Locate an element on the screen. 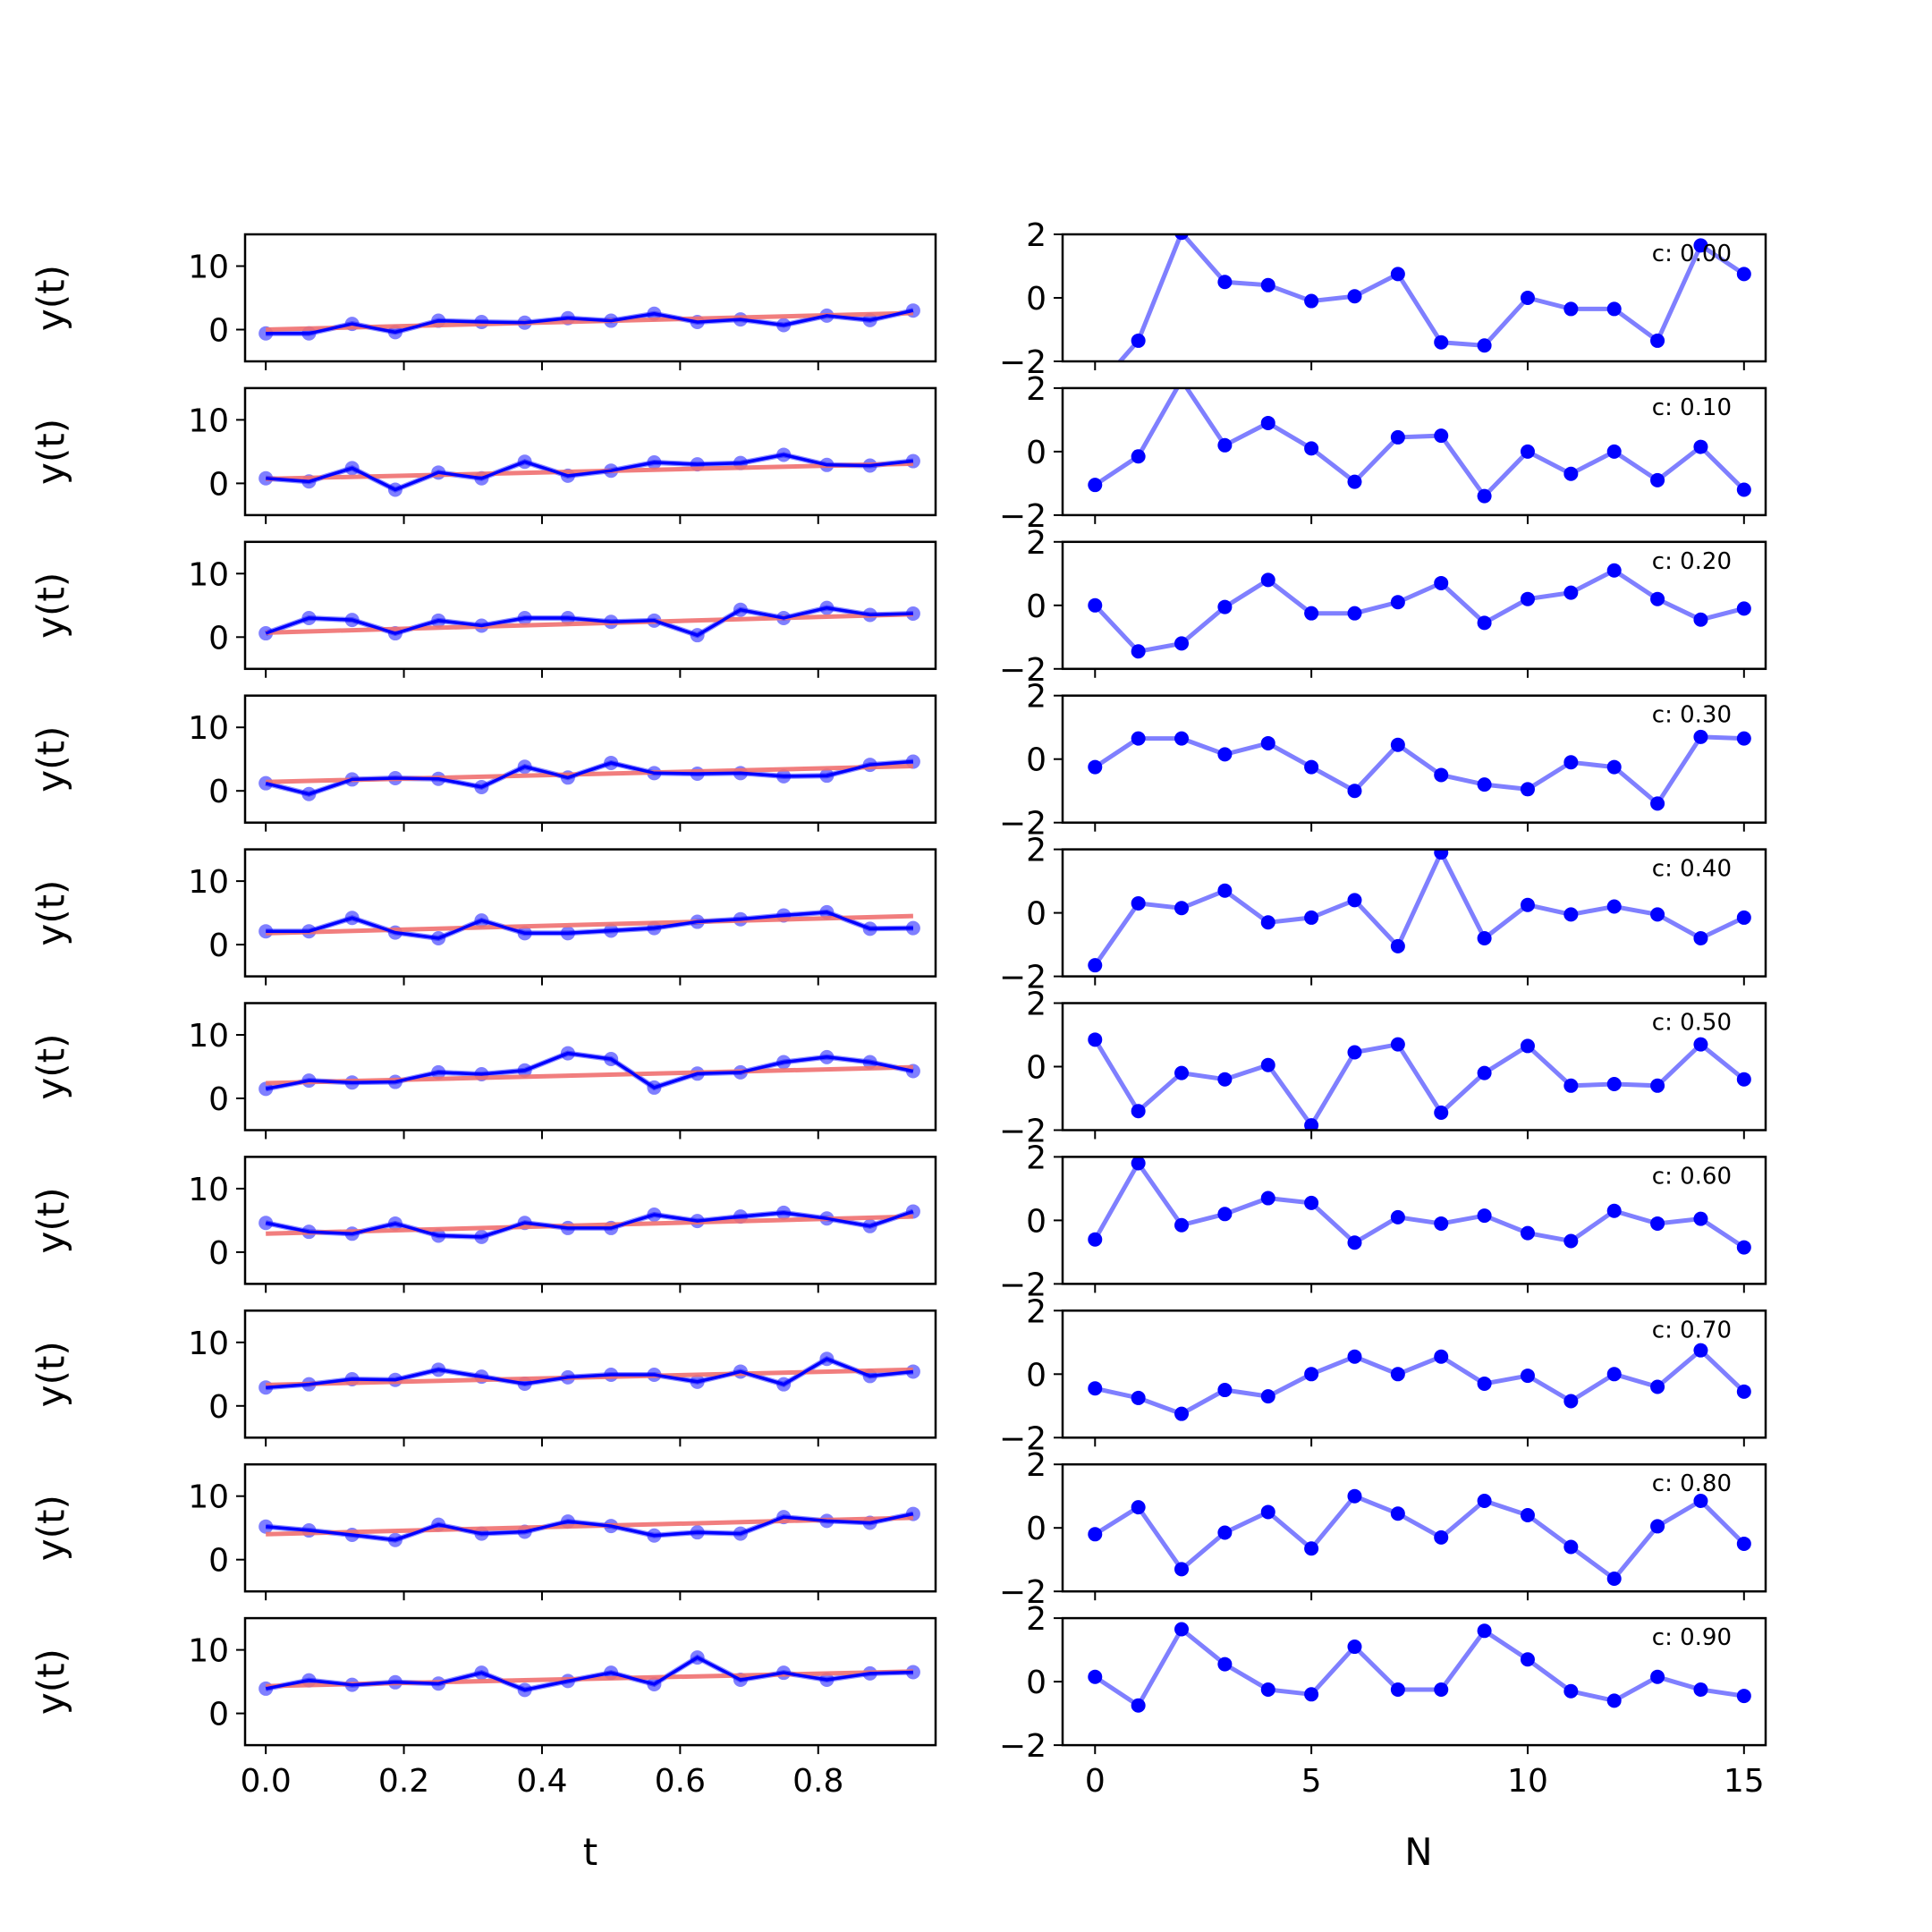  left-panel-2: 0 10 y(t) is located at coordinates (483, 609).